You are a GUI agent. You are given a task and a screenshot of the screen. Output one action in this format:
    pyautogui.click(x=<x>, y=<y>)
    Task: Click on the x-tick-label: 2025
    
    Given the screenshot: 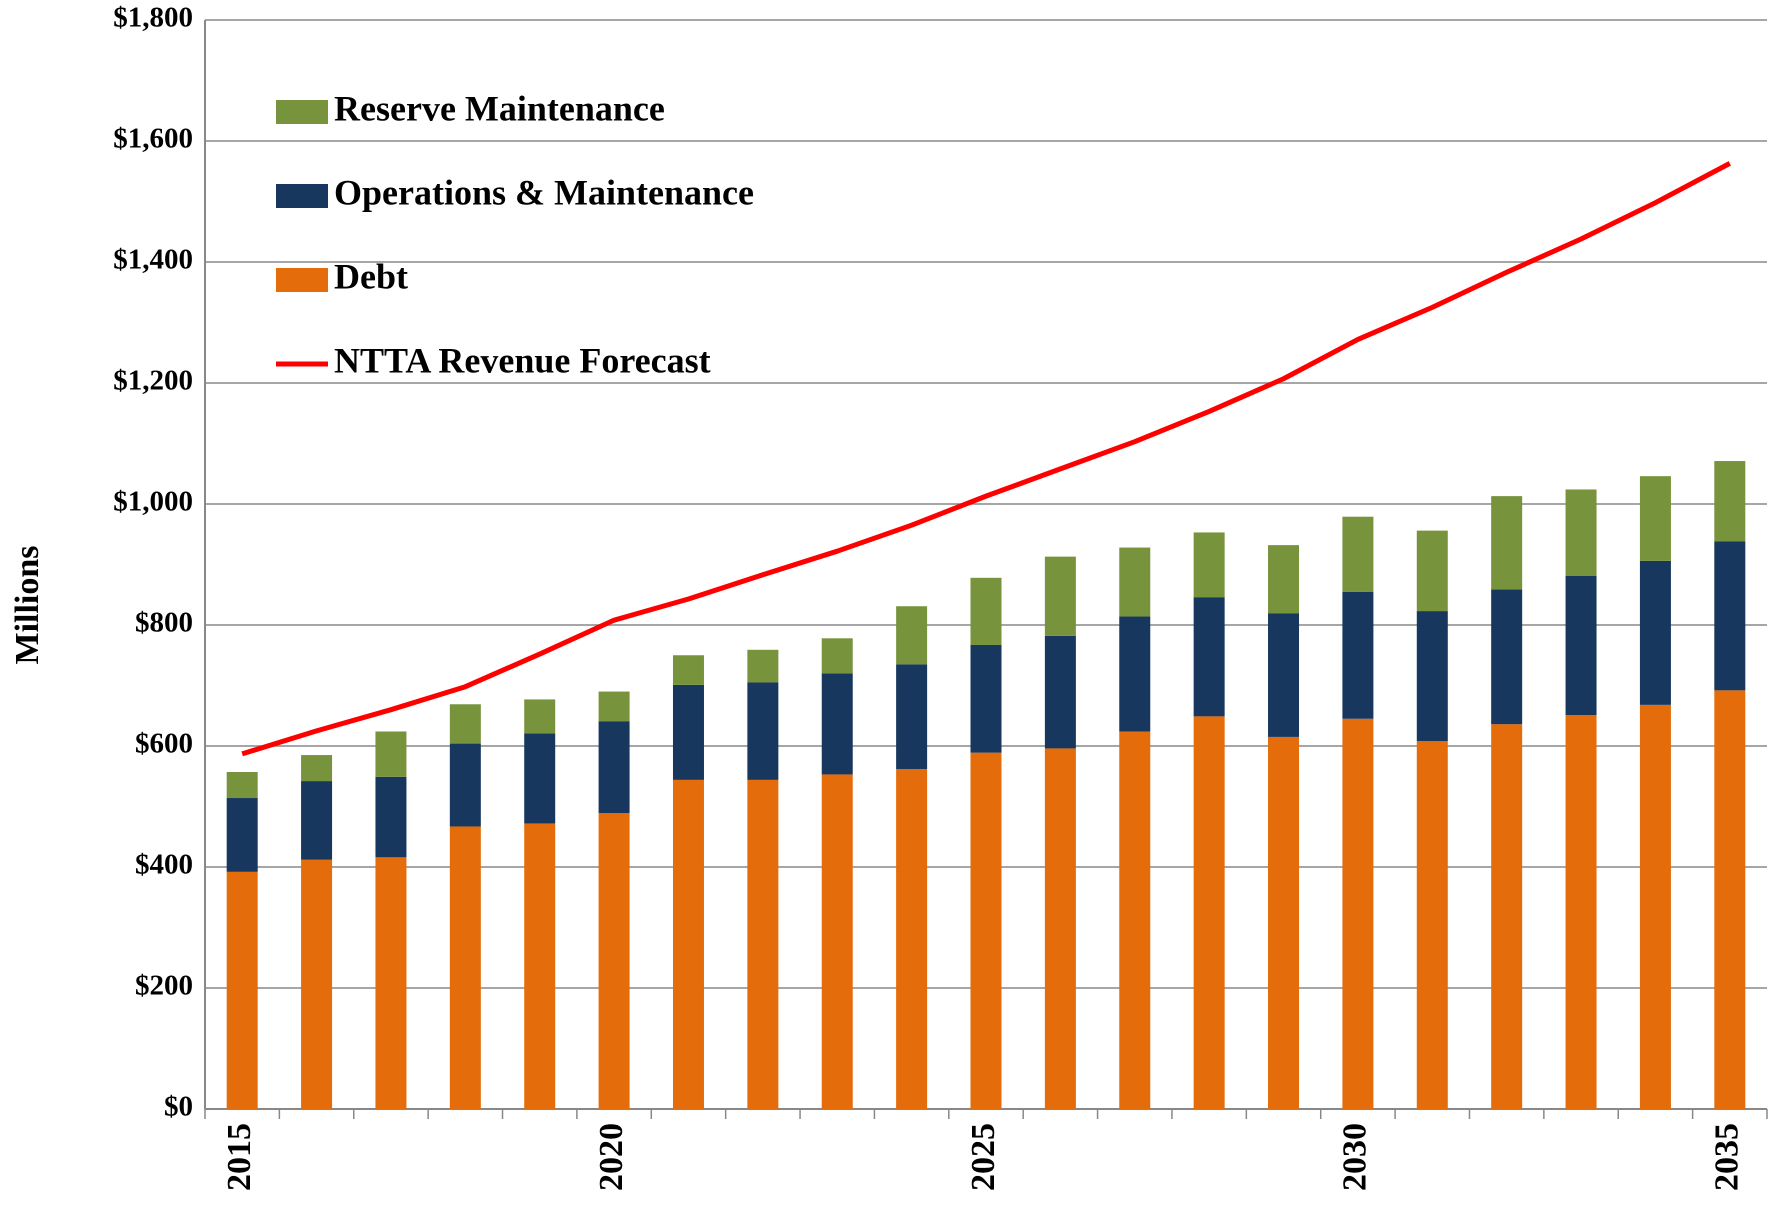 What is the action you would take?
    pyautogui.click(x=983, y=1157)
    